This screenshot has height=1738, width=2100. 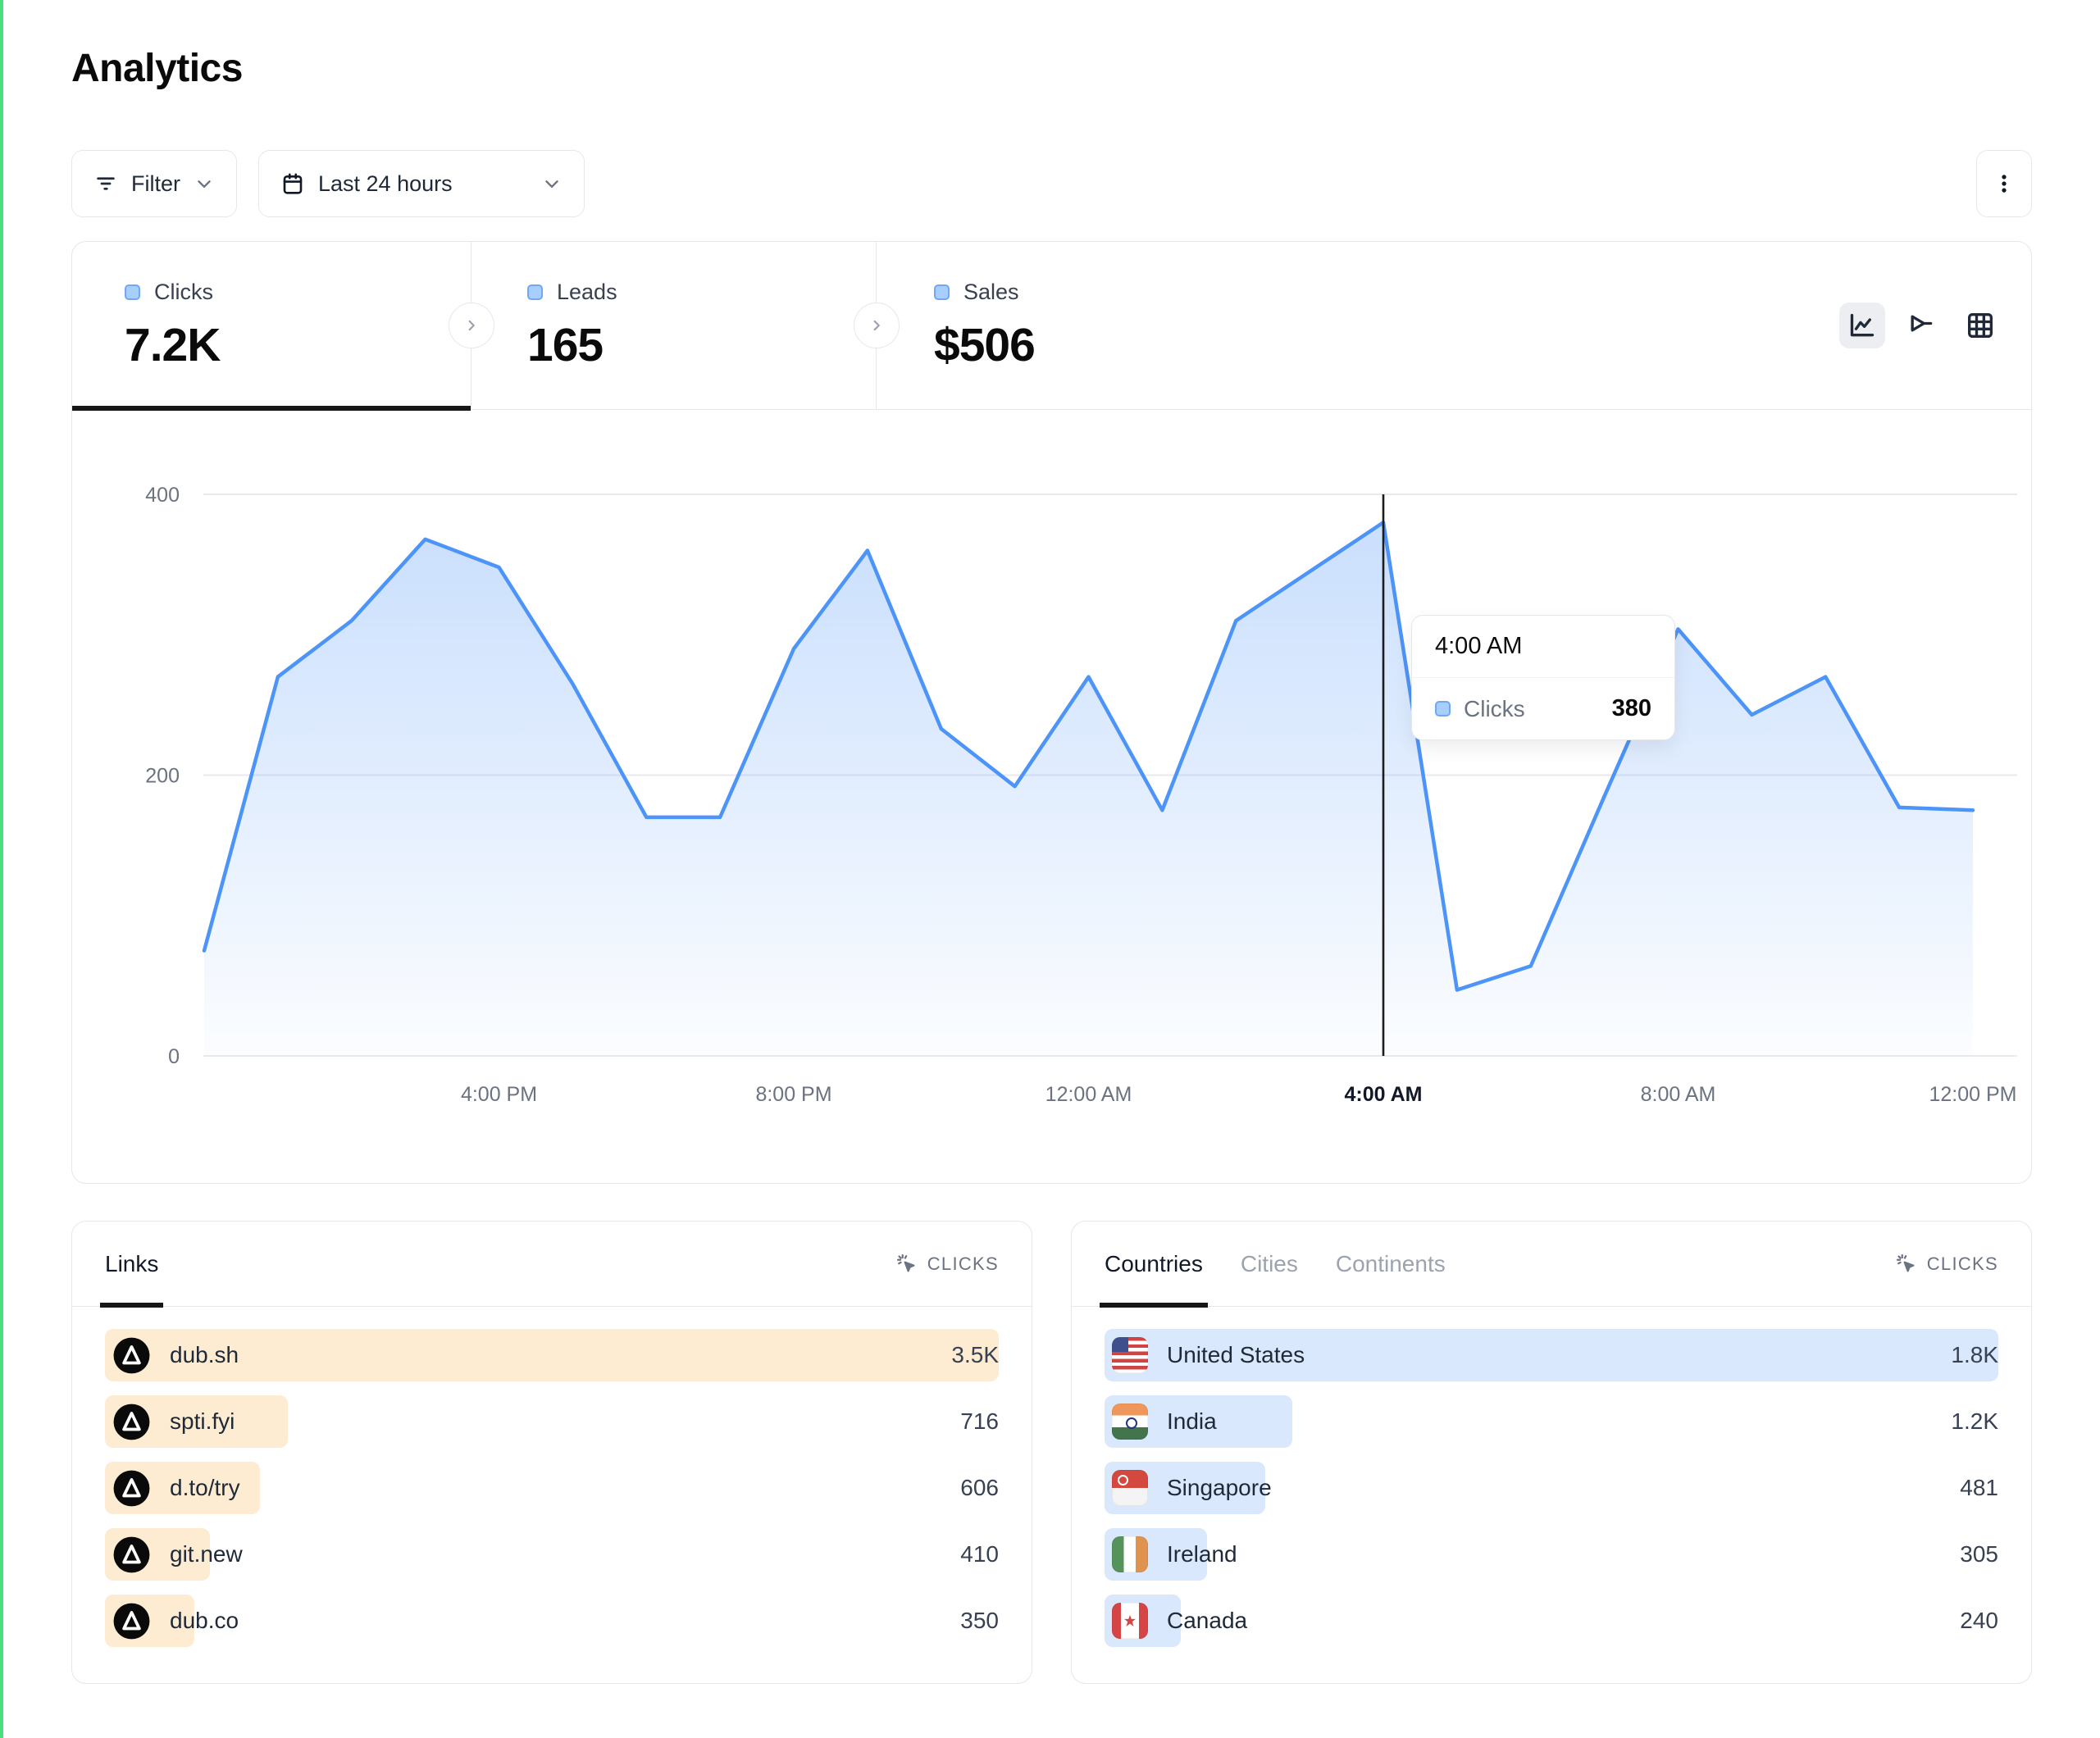 I want to click on grid-table-icon, so click(x=1980, y=325).